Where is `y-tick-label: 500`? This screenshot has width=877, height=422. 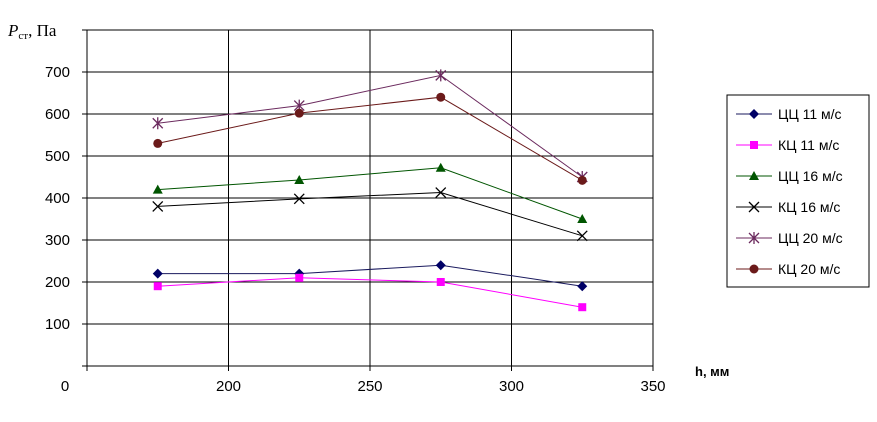 y-tick-label: 500 is located at coordinates (57, 156).